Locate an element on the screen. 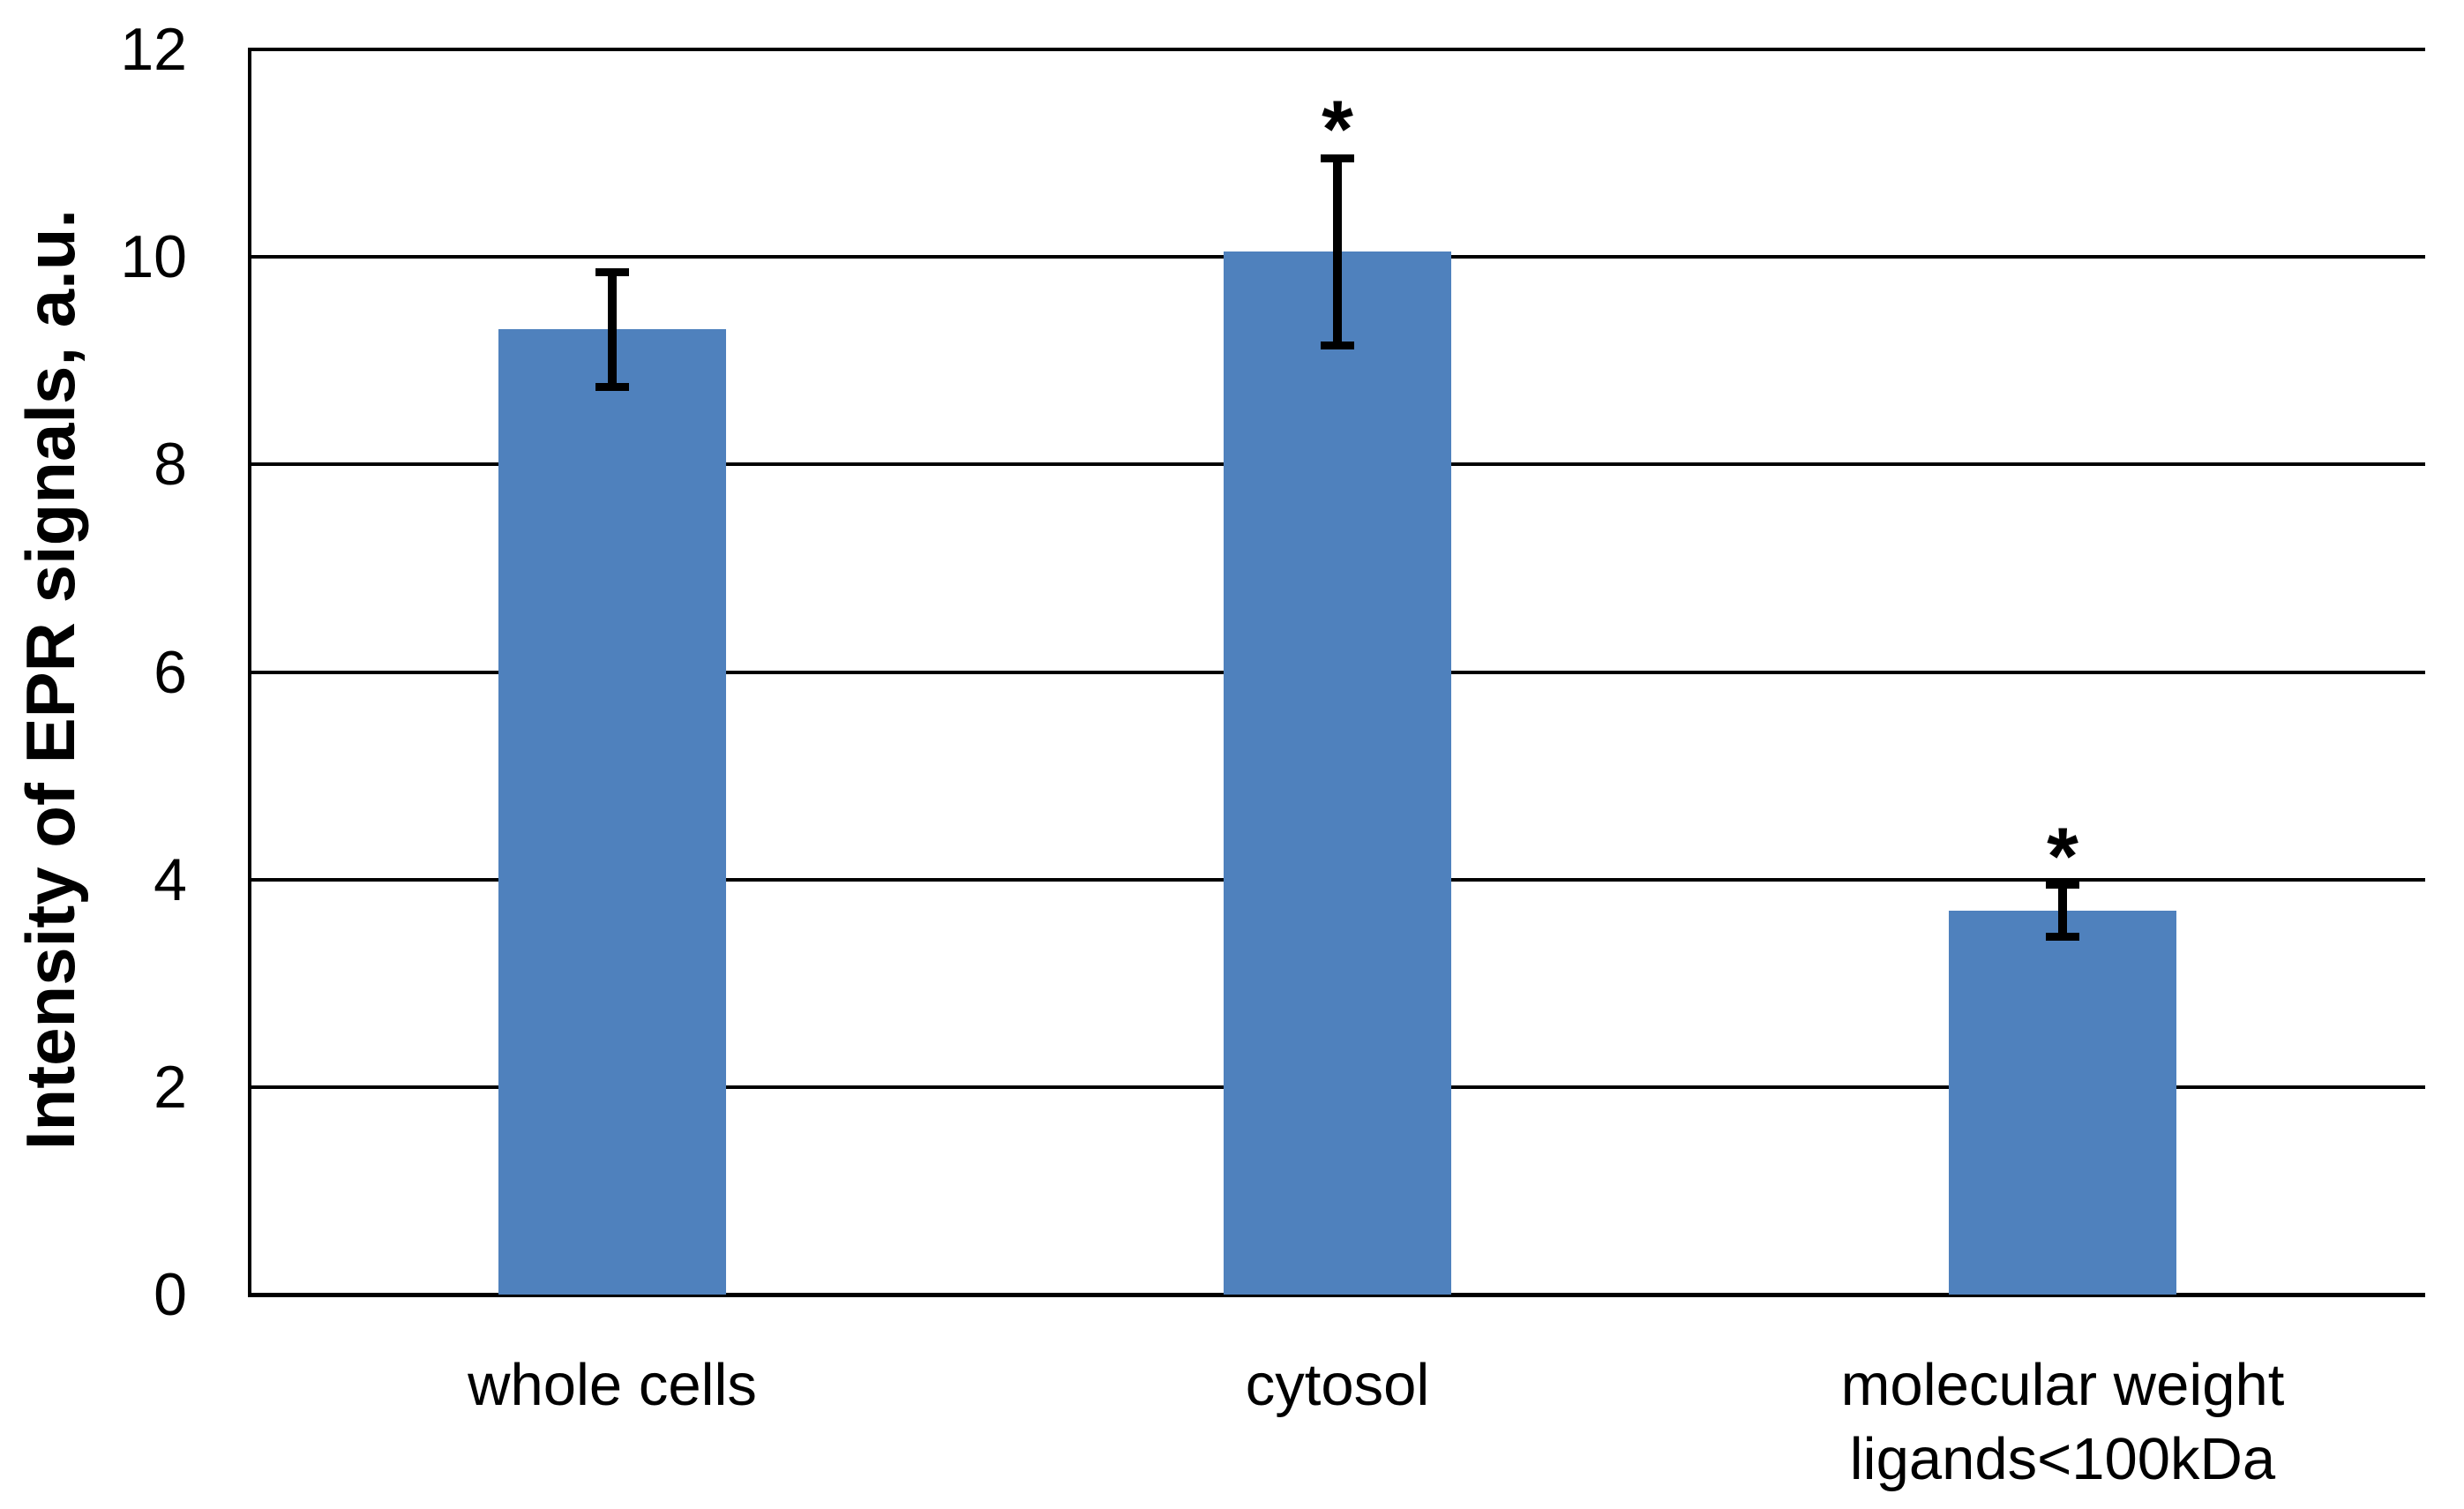  x-axis-label-line: ligands<100kDa is located at coordinates (2062, 1459).